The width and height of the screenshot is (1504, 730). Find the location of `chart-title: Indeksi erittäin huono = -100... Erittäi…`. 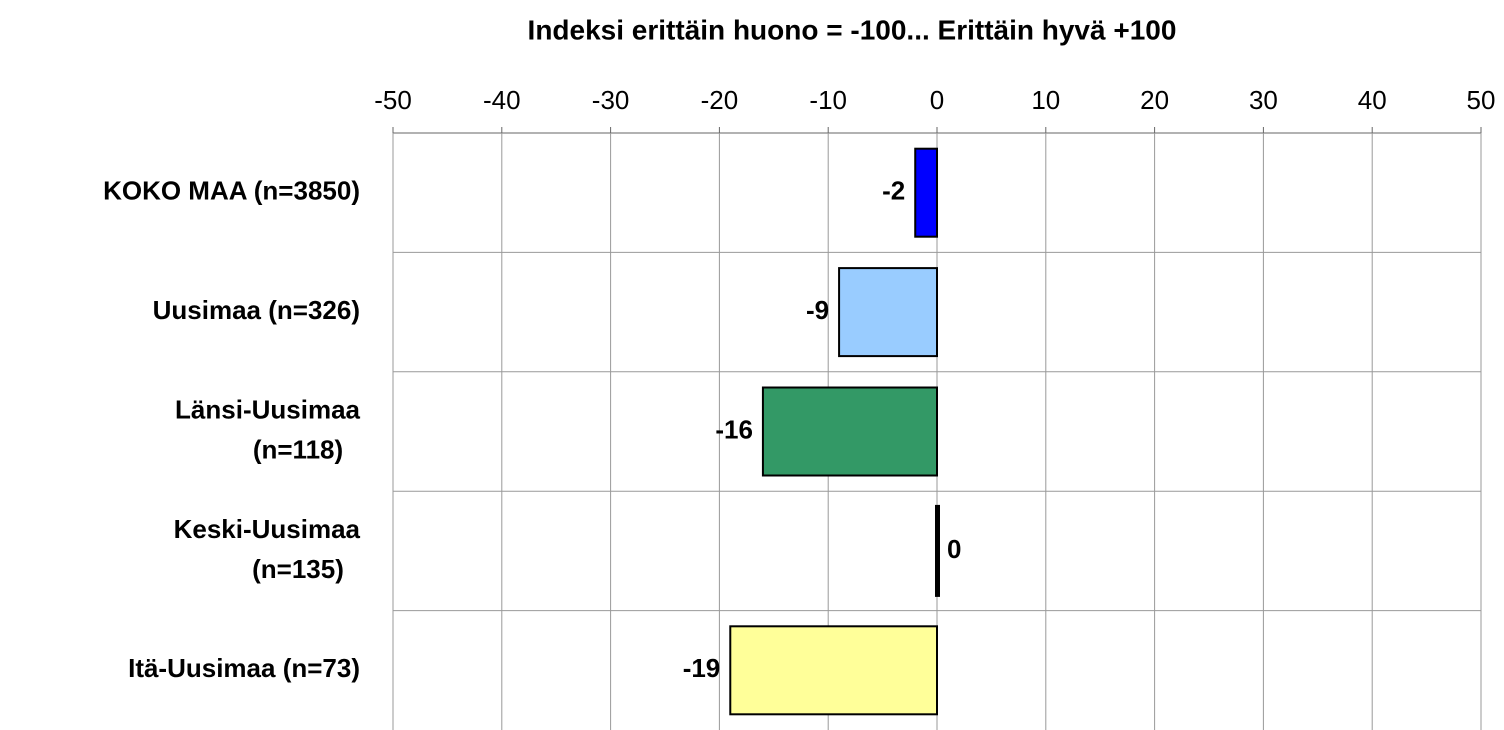

chart-title: Indeksi erittäin huono = -100... Erittäi… is located at coordinates (852, 29).